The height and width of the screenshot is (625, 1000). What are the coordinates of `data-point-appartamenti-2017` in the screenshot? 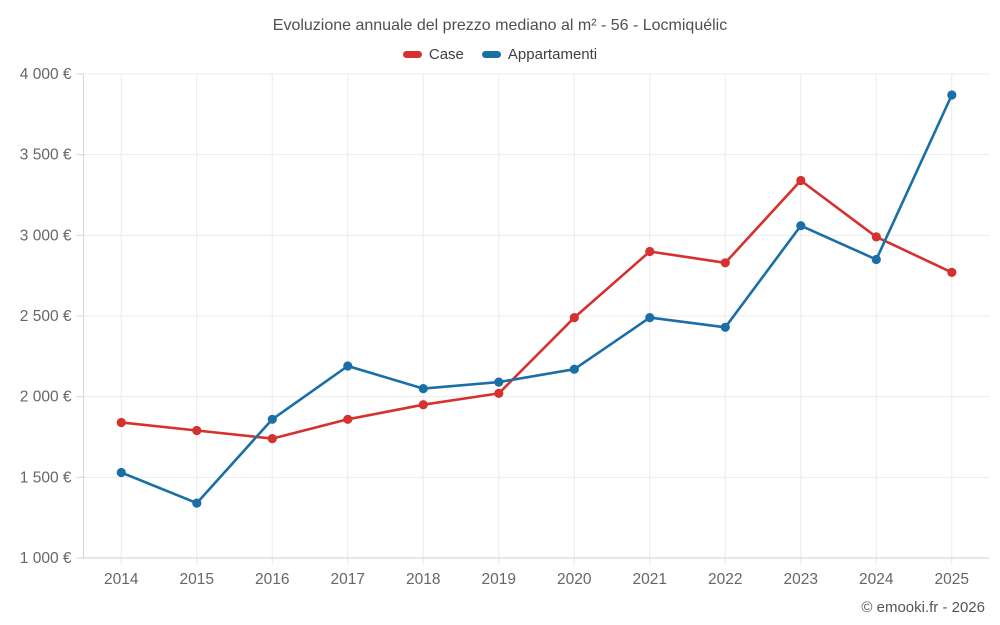 It's located at (348, 366).